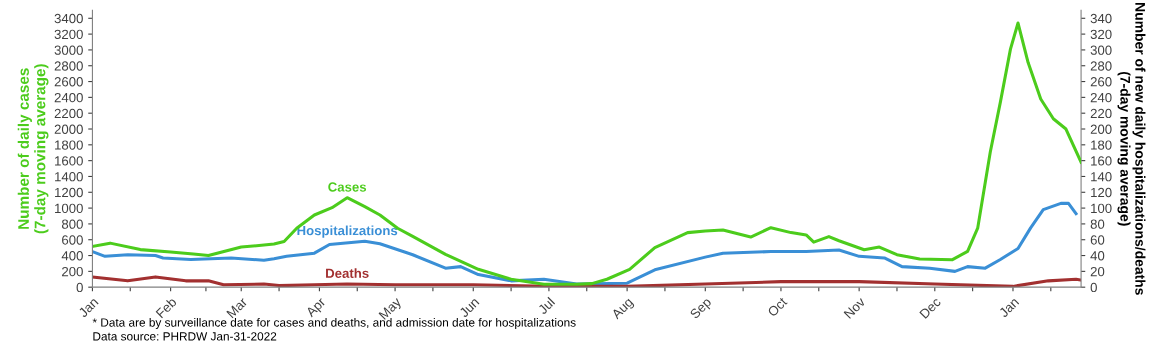 The height and width of the screenshot is (346, 1170). I want to click on y2-tick-label: 200, so click(1101, 129).